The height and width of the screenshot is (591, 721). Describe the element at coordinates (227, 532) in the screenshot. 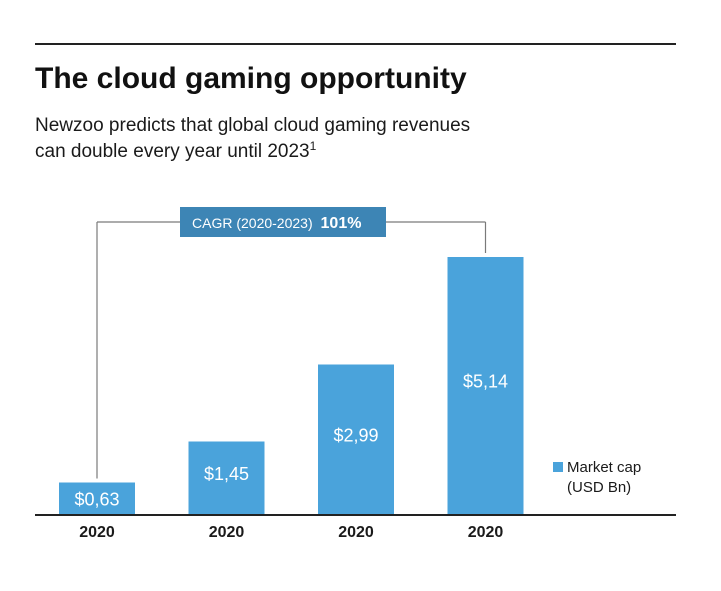

I see `x-tick-label-2: 2020` at that location.